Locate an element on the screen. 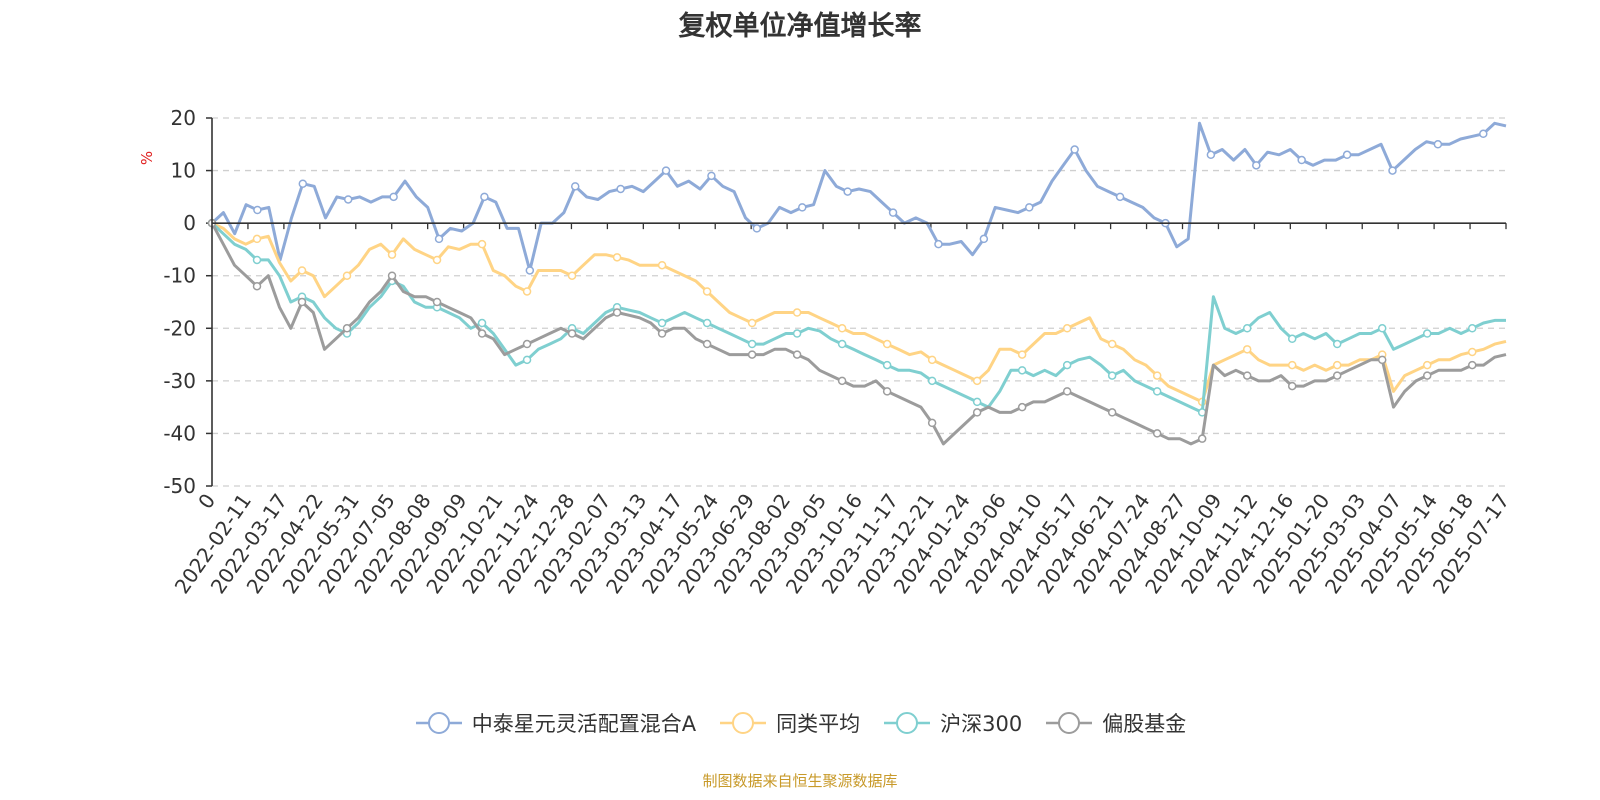 This screenshot has height=800, width=1600. legend-label: 中泰星元灵活配置混合A is located at coordinates (584, 724).